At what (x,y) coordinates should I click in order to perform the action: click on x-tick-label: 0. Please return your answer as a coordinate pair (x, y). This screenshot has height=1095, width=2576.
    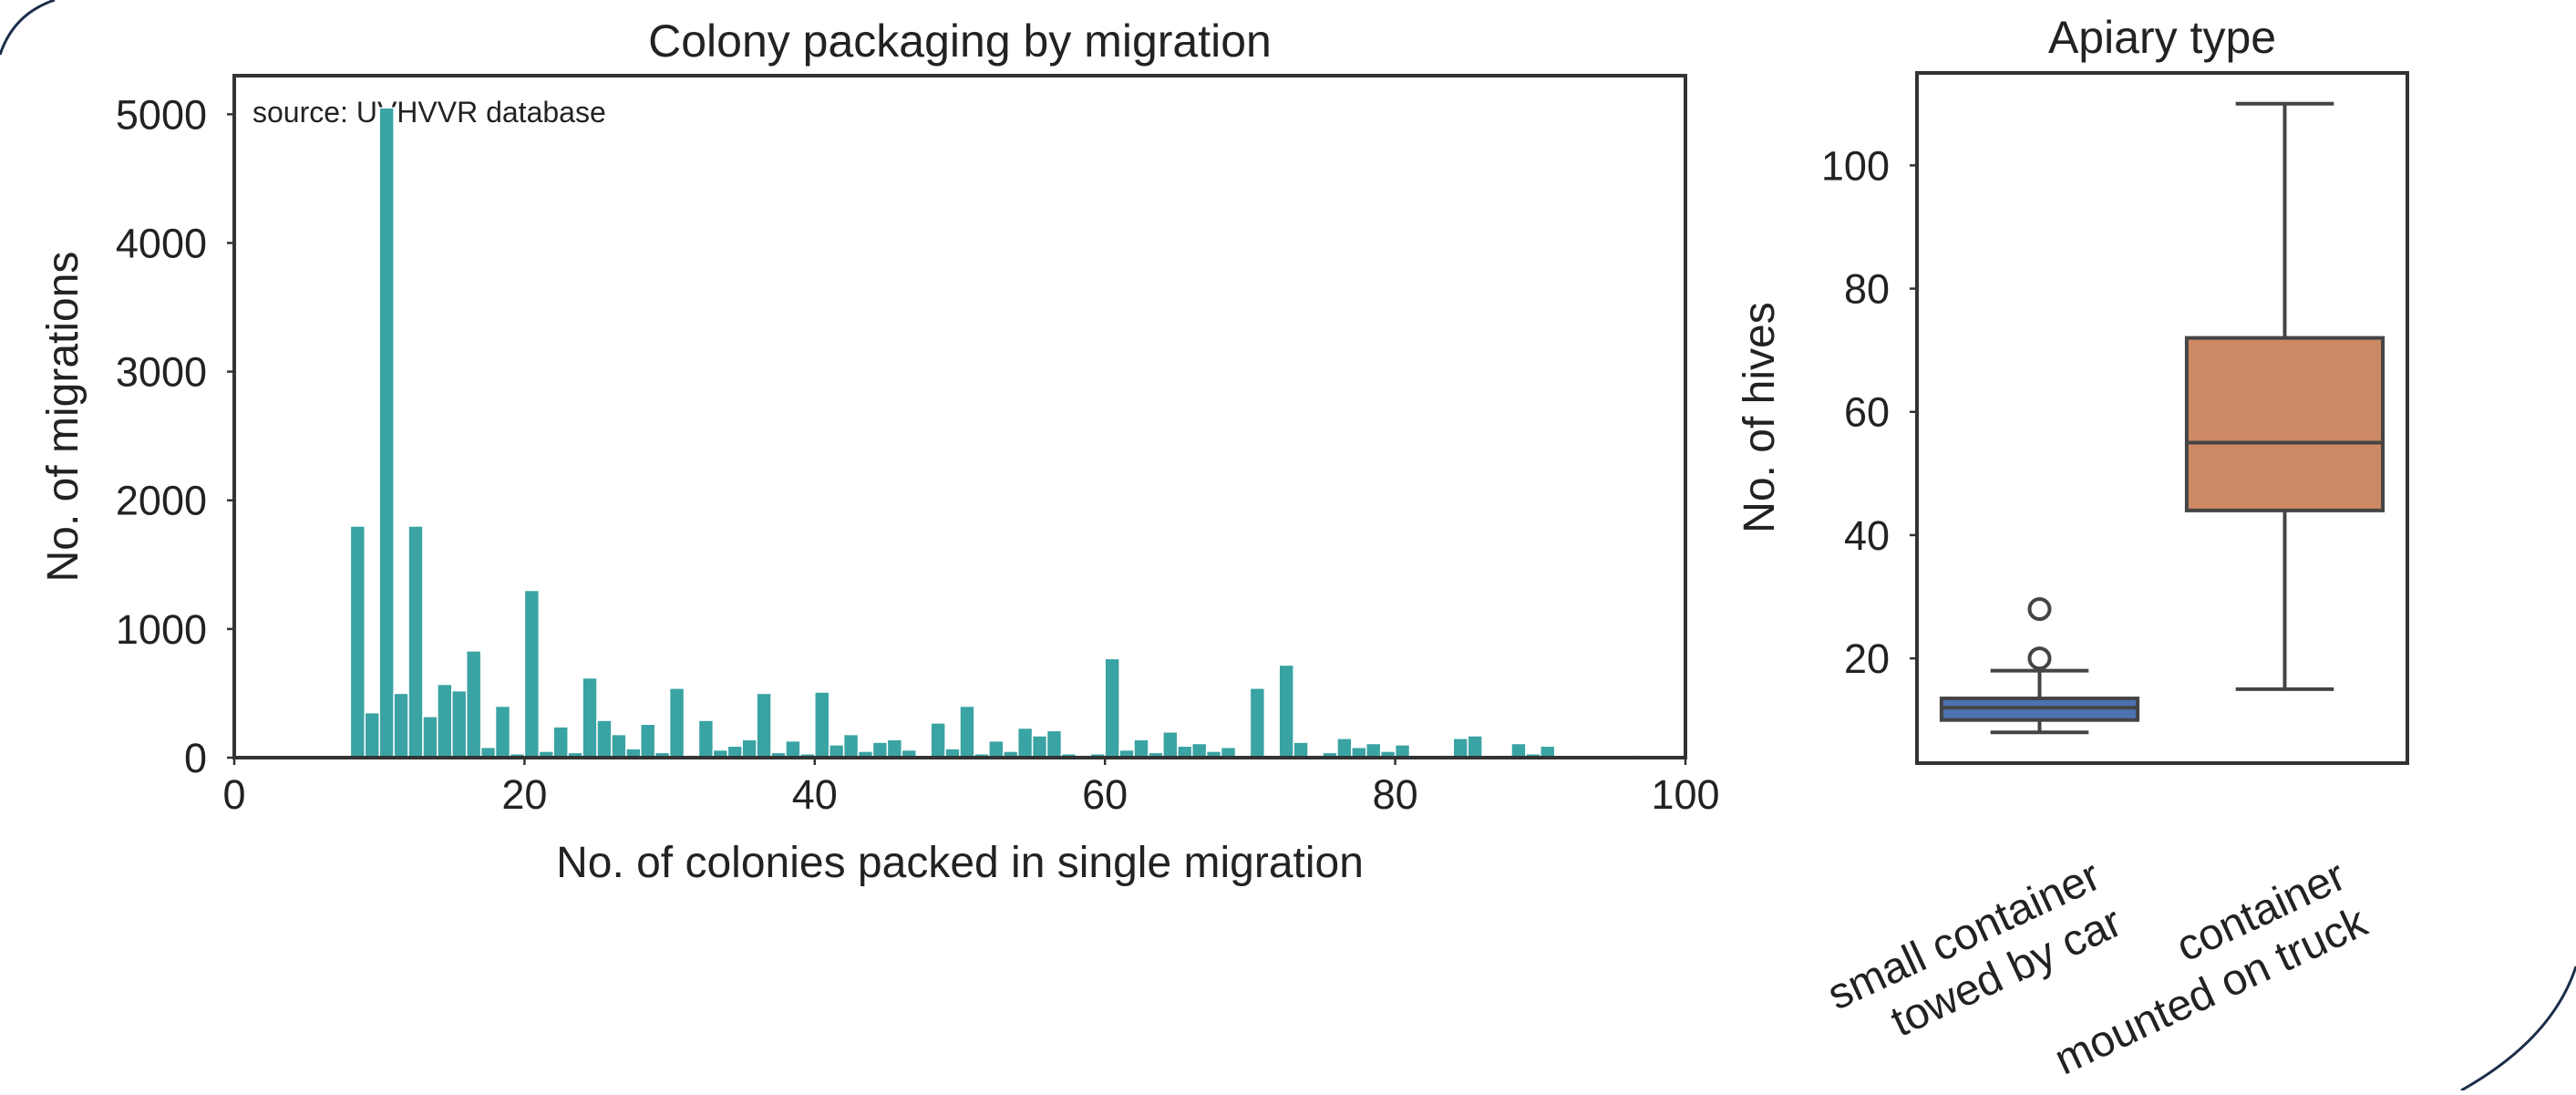
    Looking at the image, I should click on (233, 794).